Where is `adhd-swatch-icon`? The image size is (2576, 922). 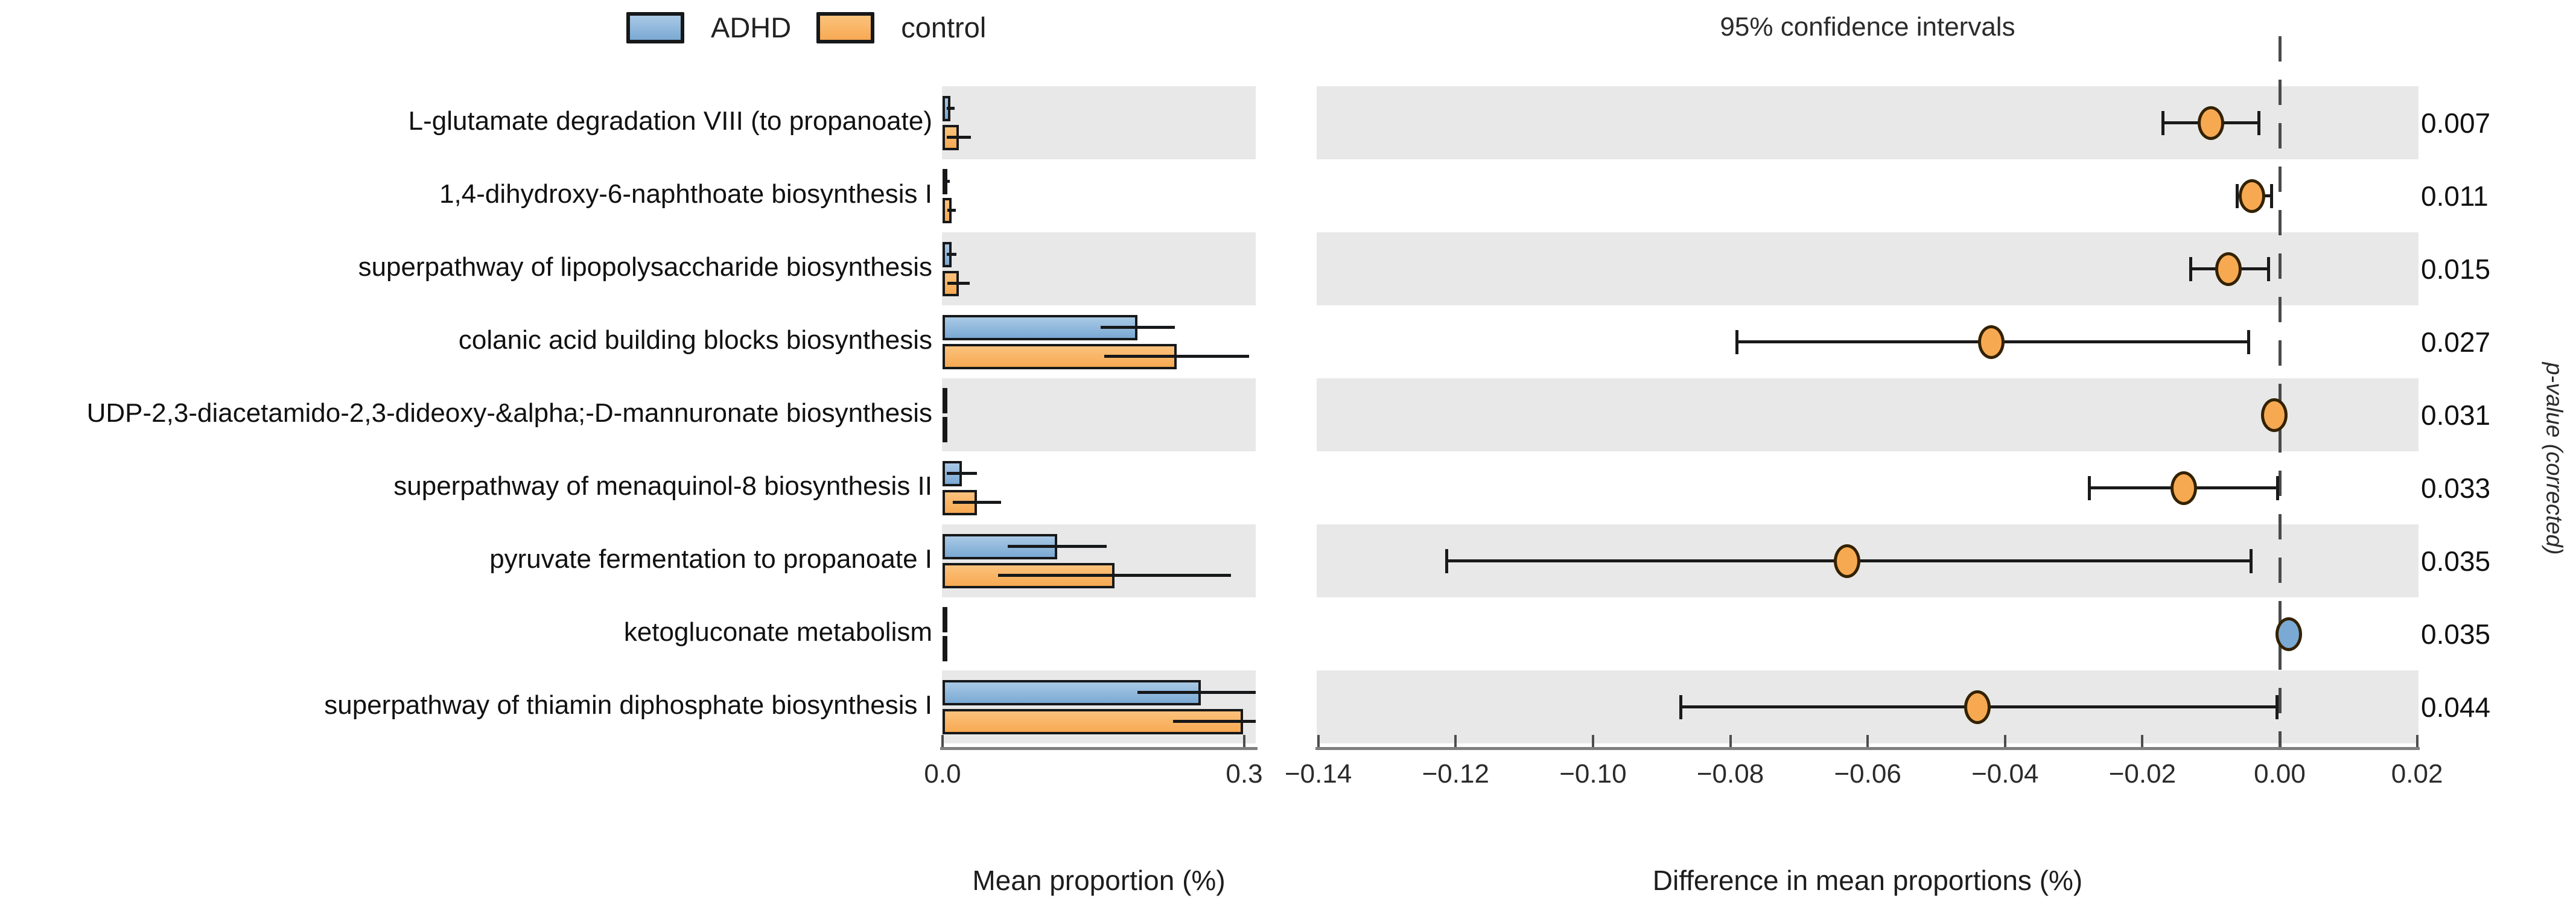 adhd-swatch-icon is located at coordinates (655, 27).